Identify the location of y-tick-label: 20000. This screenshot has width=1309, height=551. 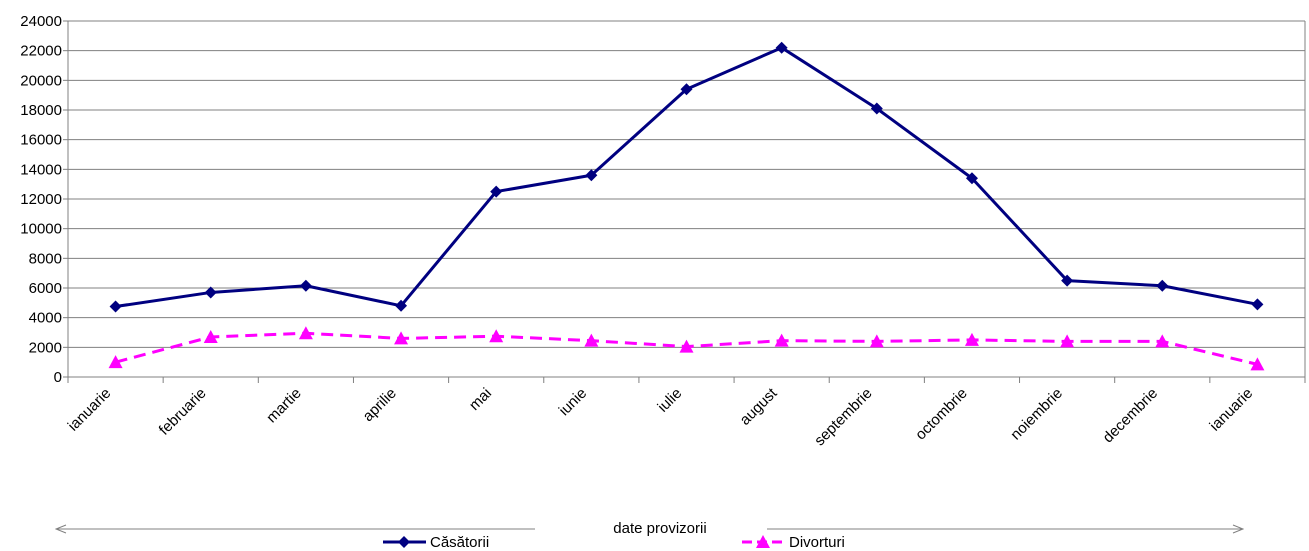
(41, 80).